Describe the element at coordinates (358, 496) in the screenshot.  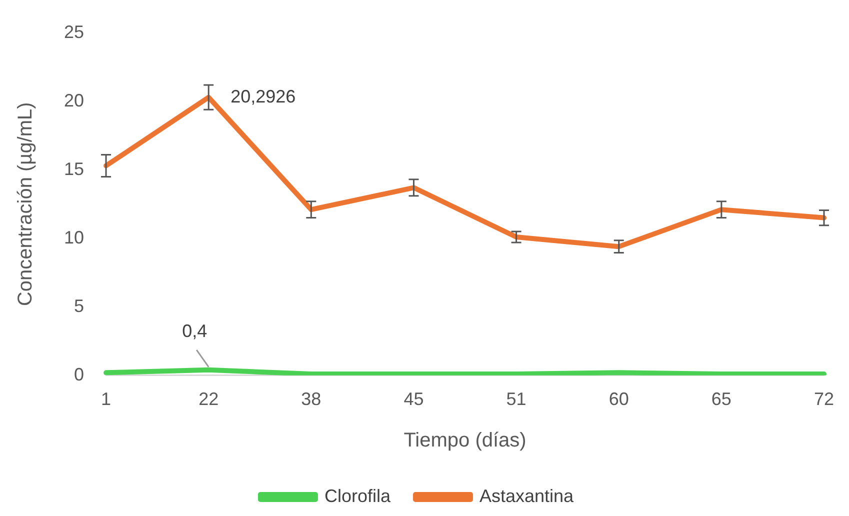
I see `legend-label: Clorofila` at that location.